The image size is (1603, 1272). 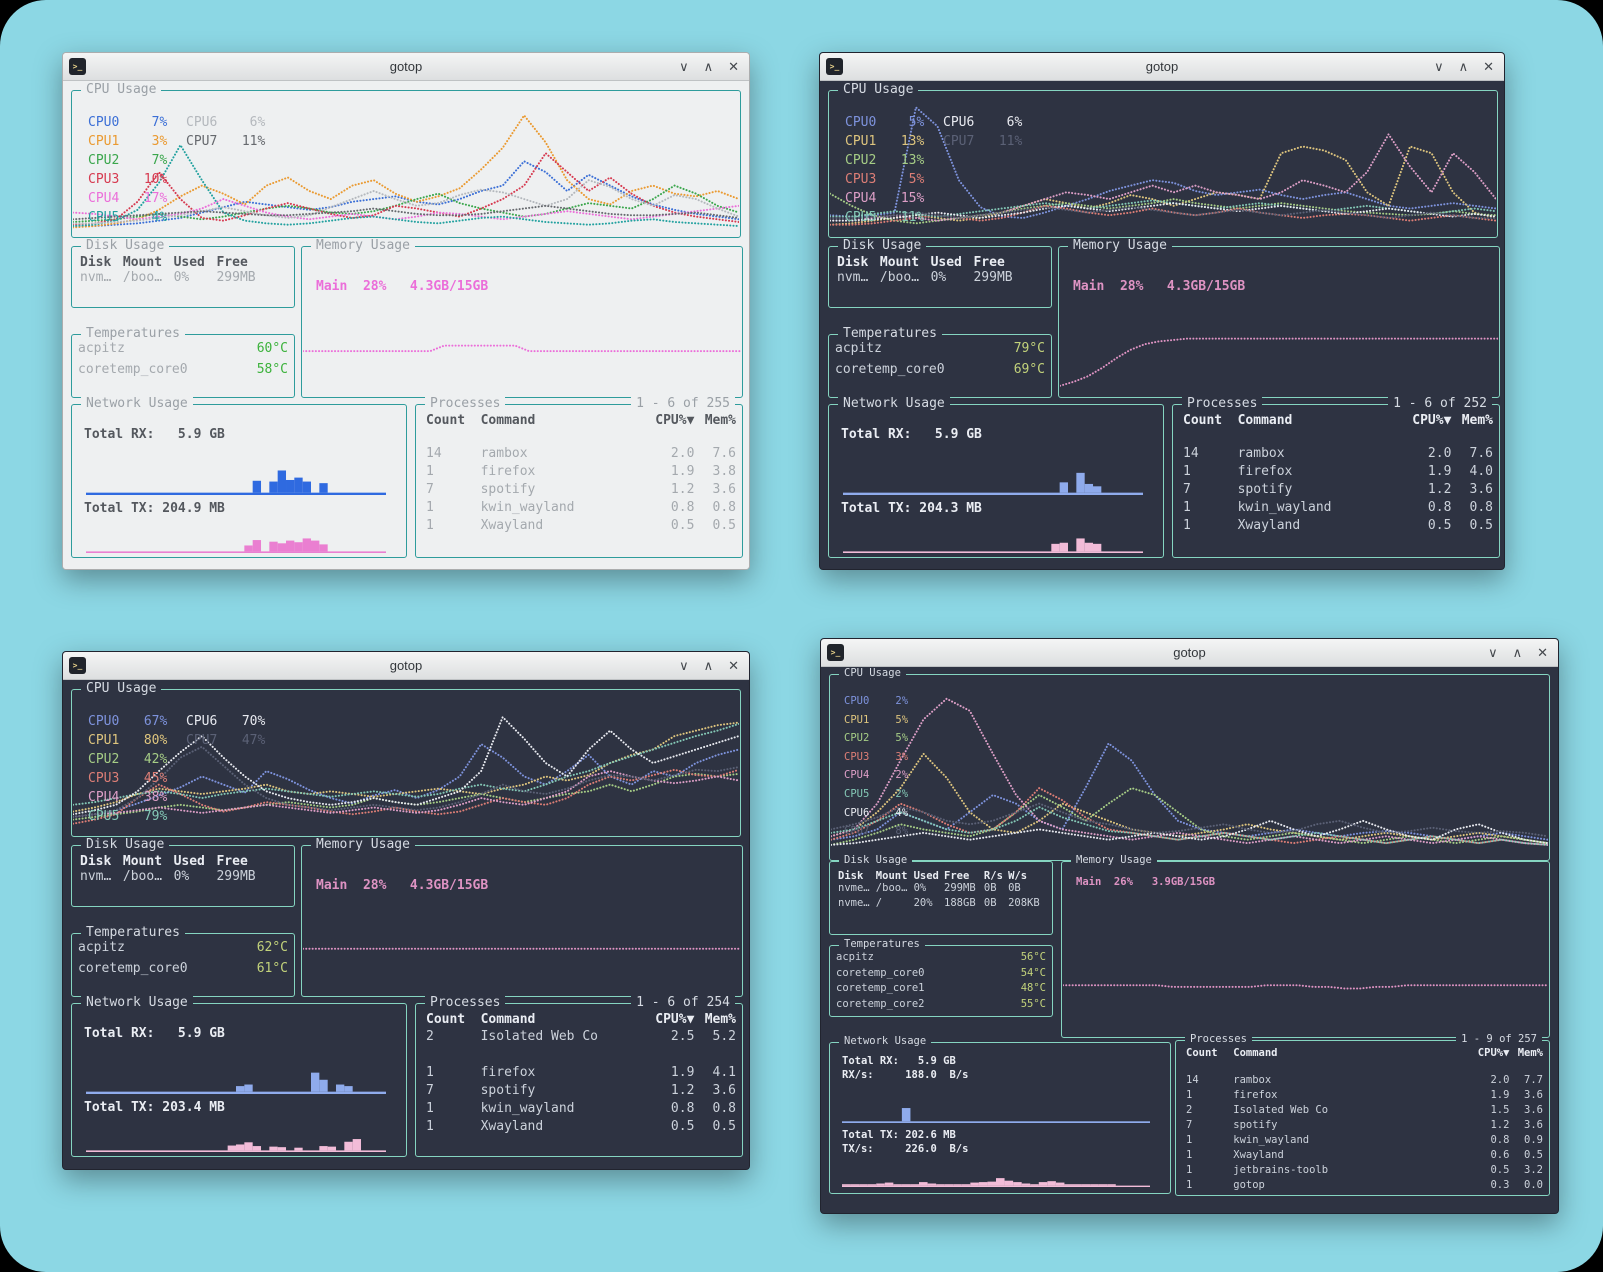 I want to click on process-cell: 2.5, so click(x=682, y=1036).